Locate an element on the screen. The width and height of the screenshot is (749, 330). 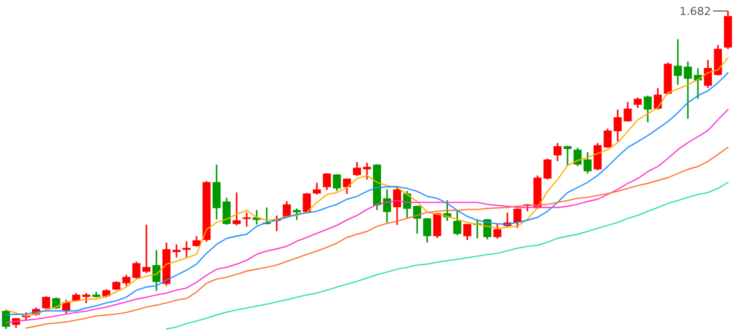
annotation: 1.682 is located at coordinates (695, 11).